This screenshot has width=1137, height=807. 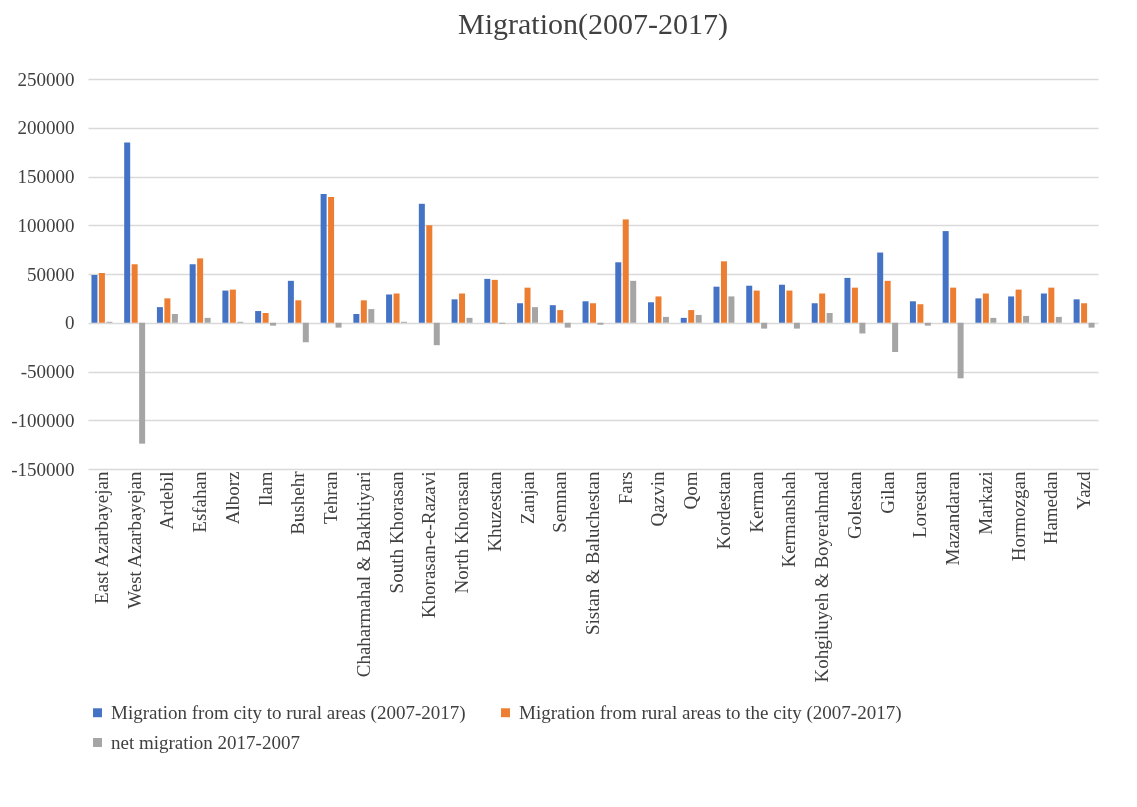 What do you see at coordinates (70, 323) in the screenshot?
I see `y-tick-label: 0` at bounding box center [70, 323].